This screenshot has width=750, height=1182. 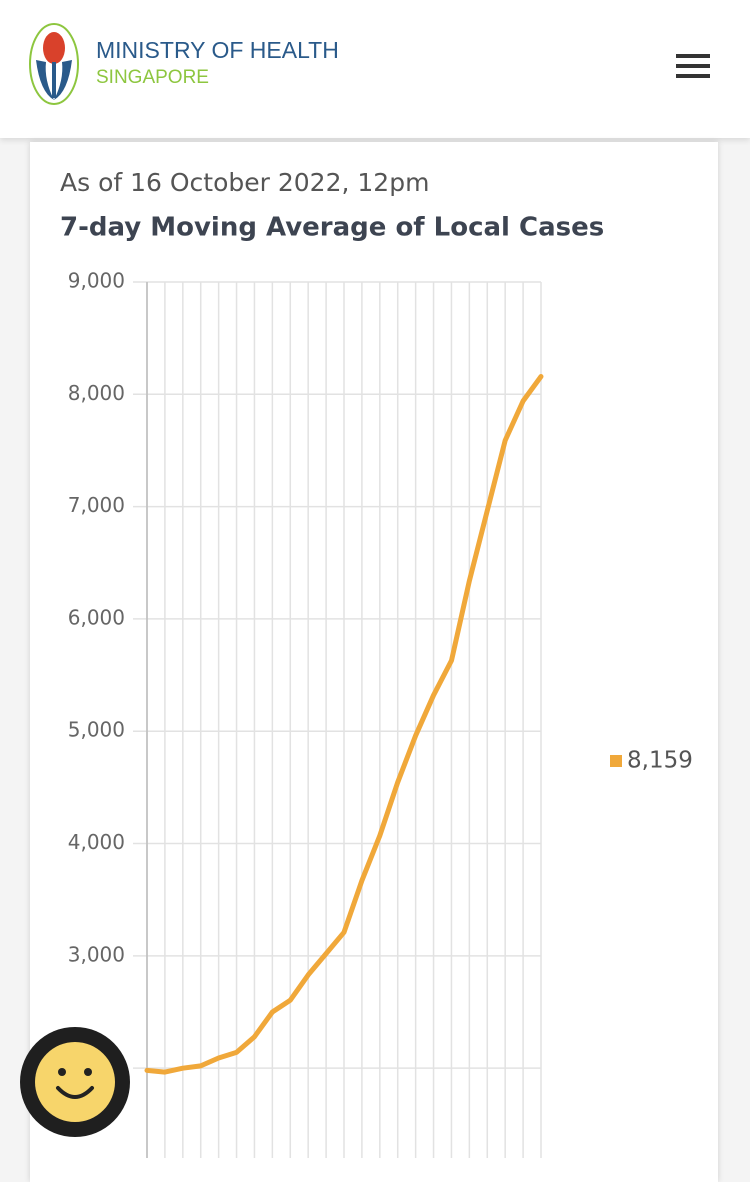 What do you see at coordinates (75, 1092) in the screenshot?
I see `smiley-mouth` at bounding box center [75, 1092].